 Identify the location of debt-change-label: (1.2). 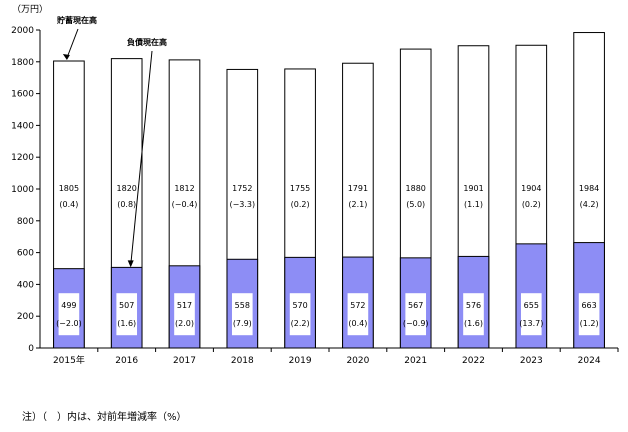
(589, 323).